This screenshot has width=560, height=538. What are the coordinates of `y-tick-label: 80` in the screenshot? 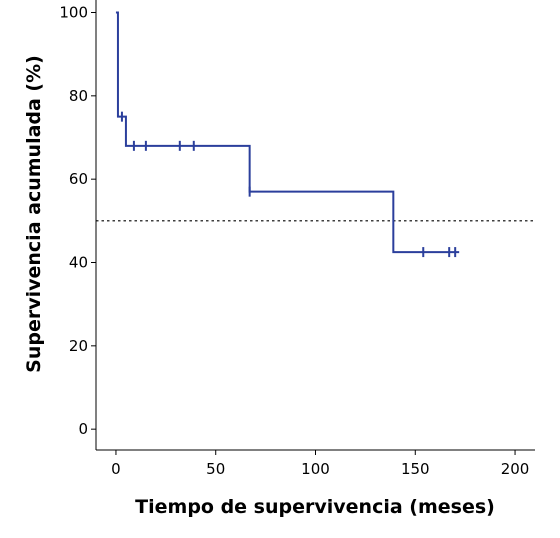 It's located at (78, 96).